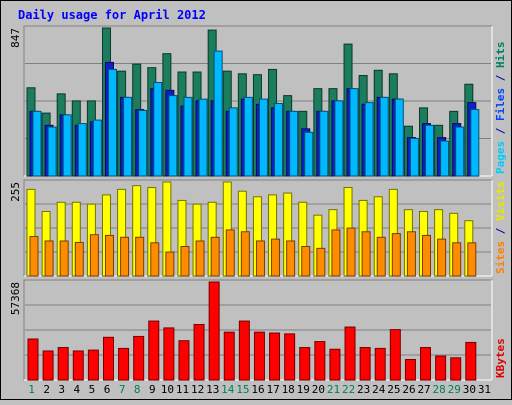 This screenshot has height=405, width=512. Describe the element at coordinates (182, 389) in the screenshot. I see `x-tick-label: 11` at that location.